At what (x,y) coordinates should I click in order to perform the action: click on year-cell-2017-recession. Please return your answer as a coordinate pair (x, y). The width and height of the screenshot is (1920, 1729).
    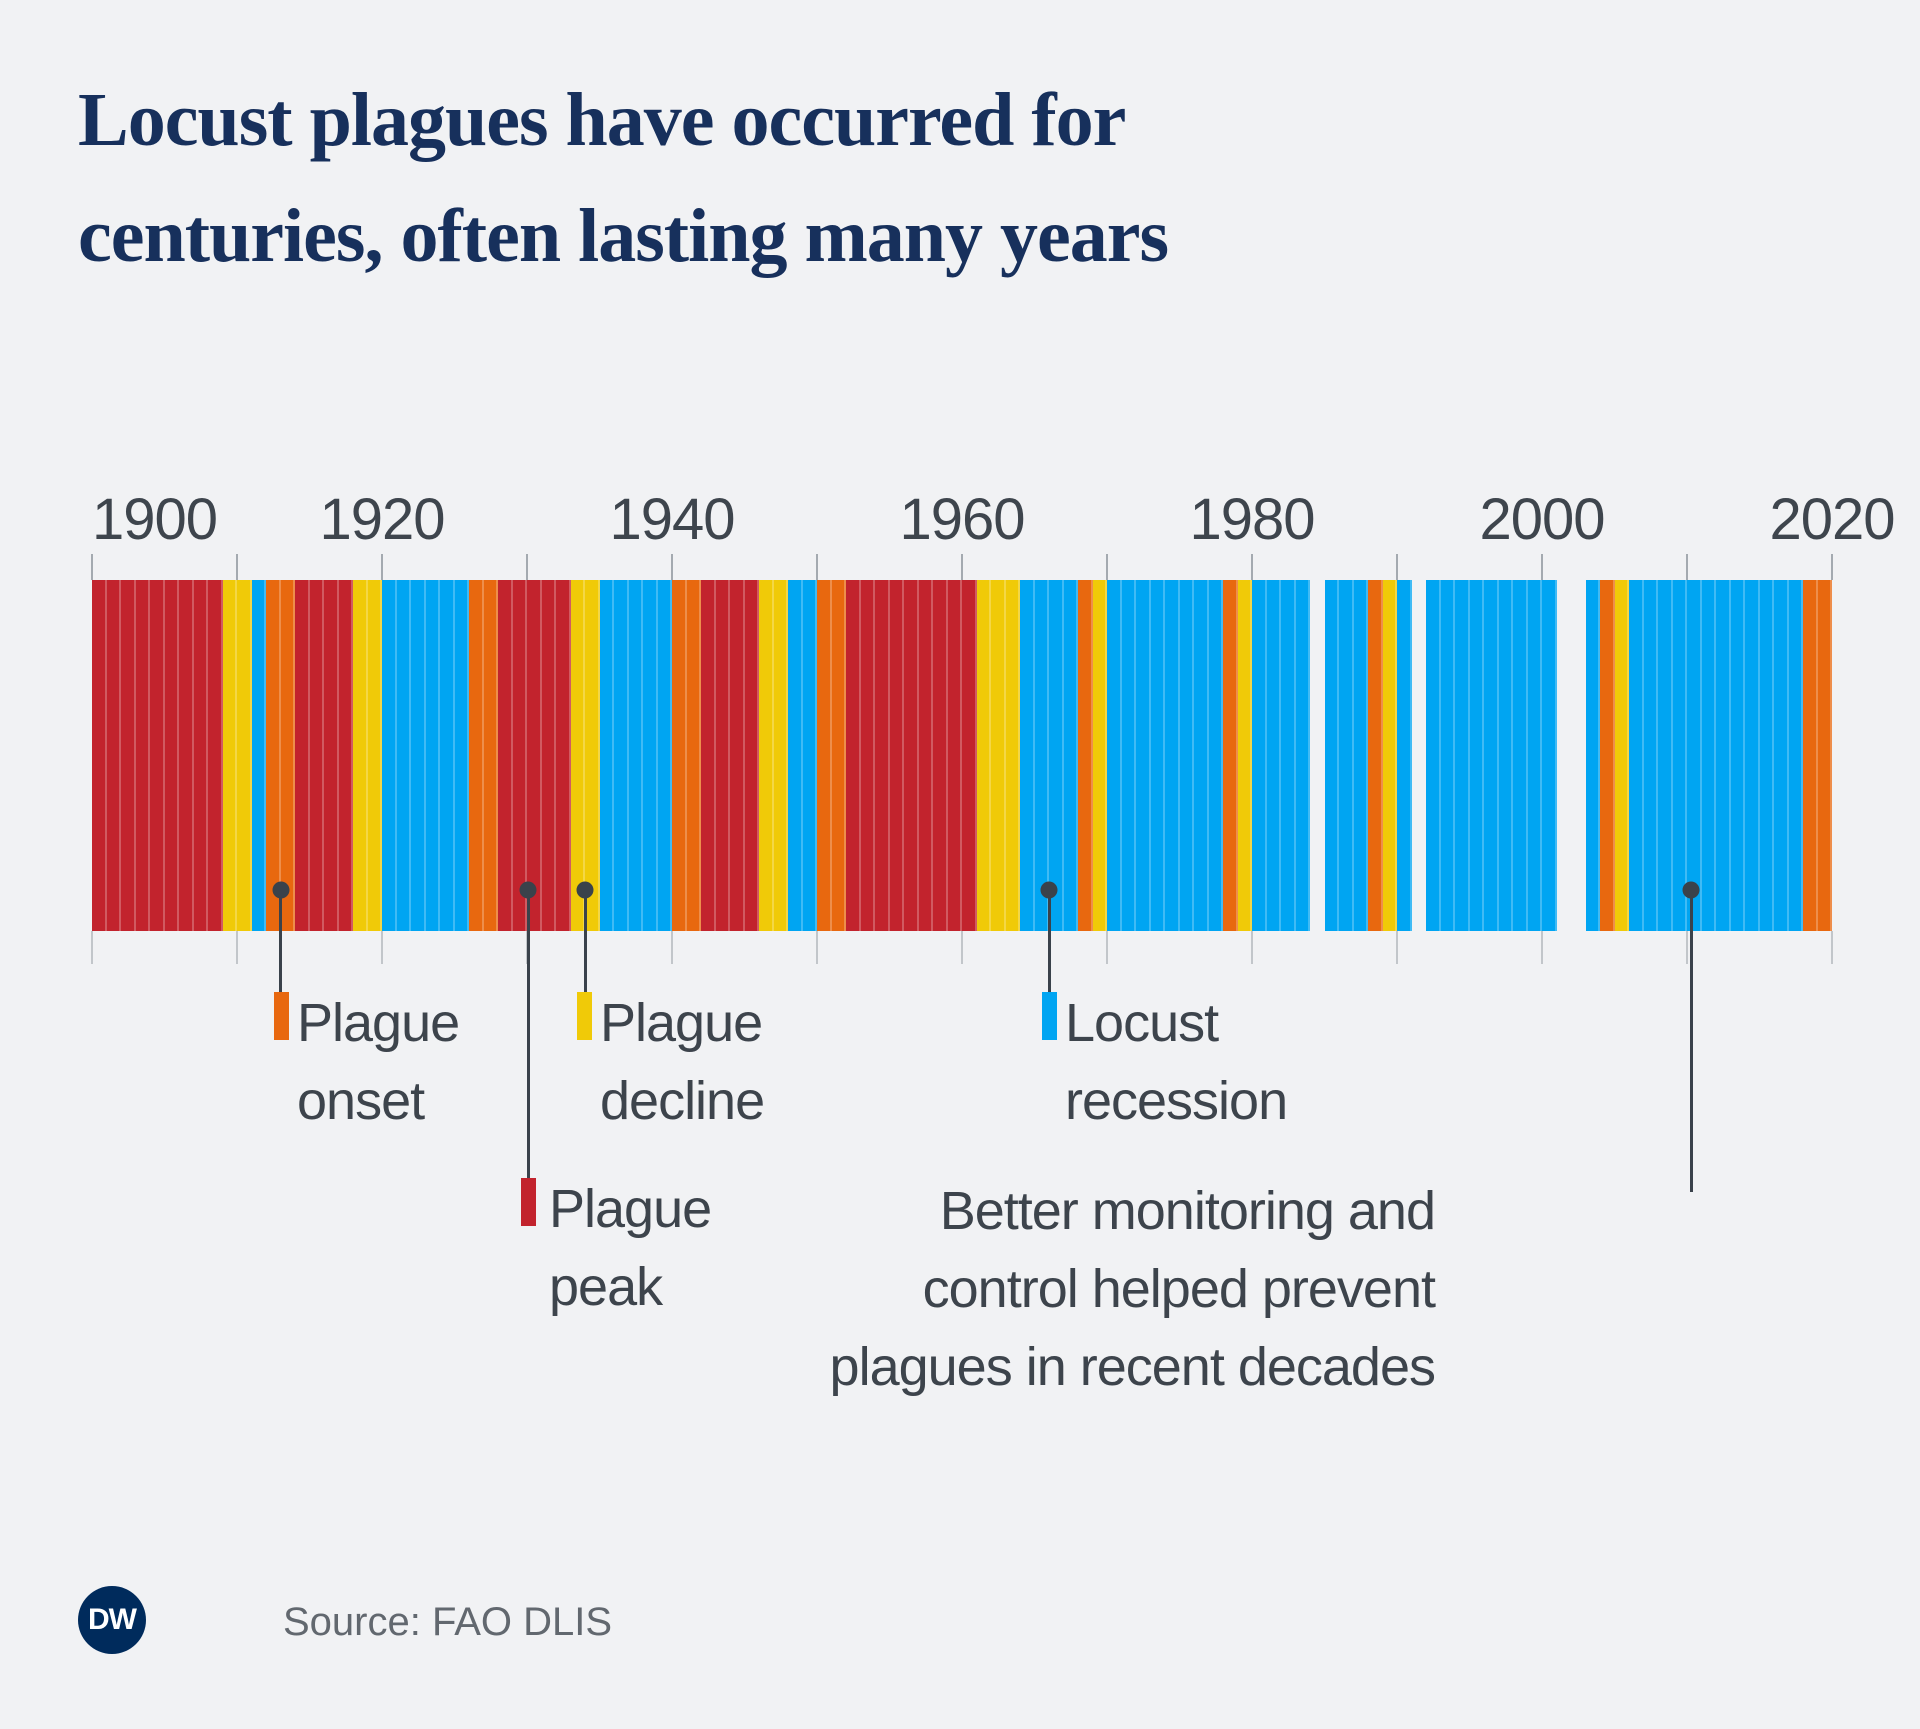
    Looking at the image, I should click on (1795, 755).